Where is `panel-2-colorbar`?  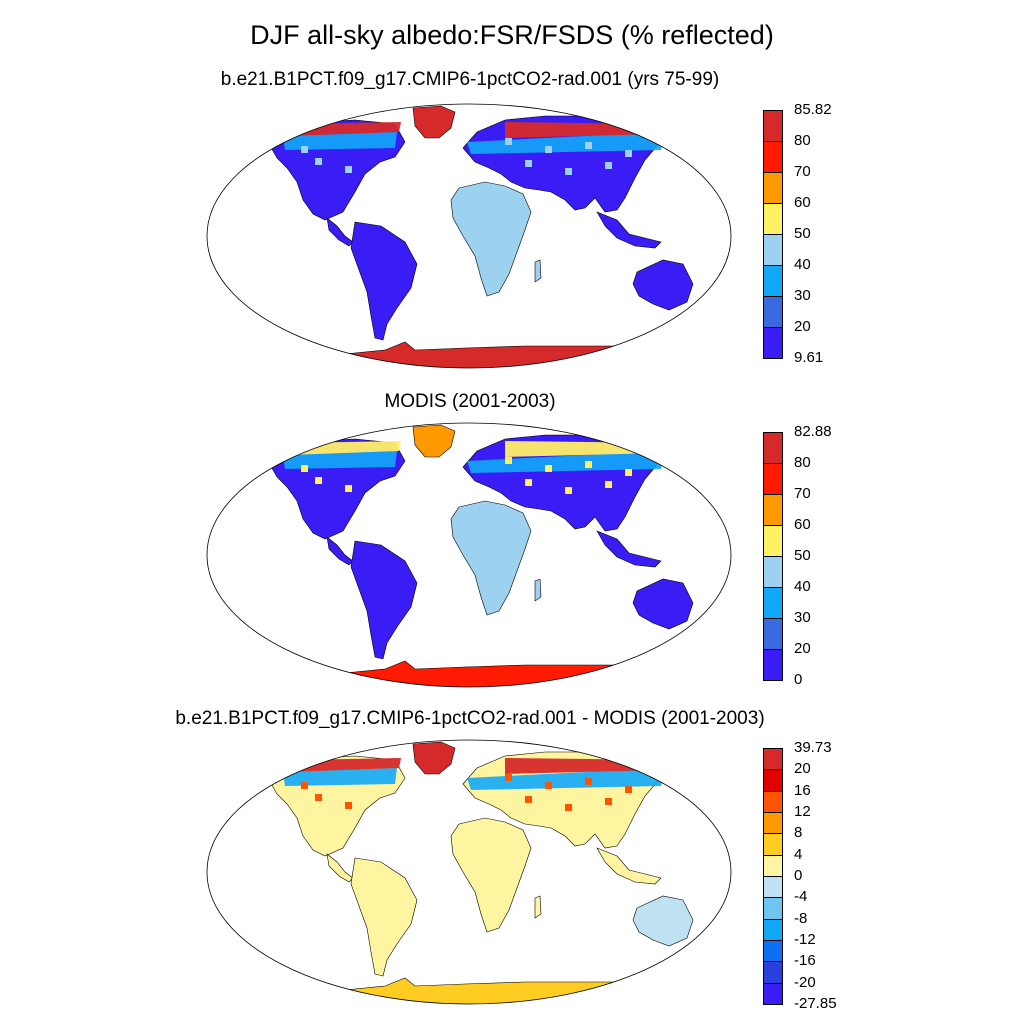 panel-2-colorbar is located at coordinates (773, 556).